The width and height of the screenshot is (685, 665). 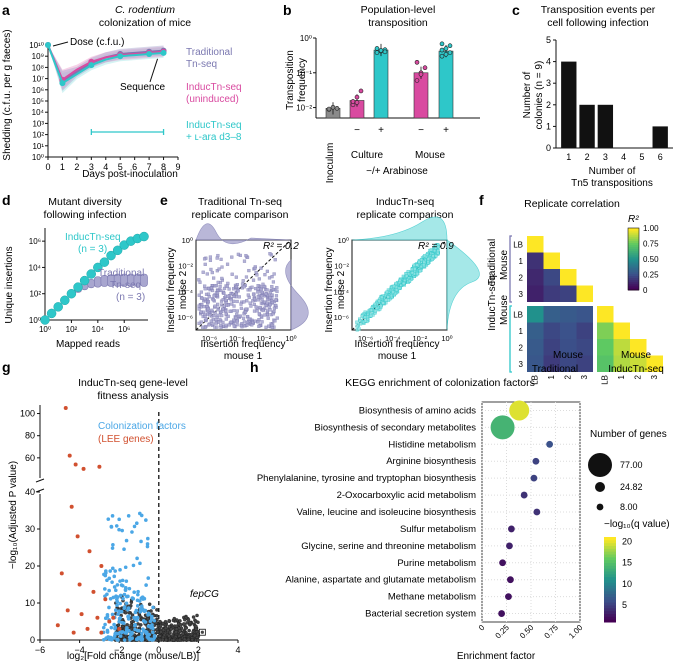 What do you see at coordinates (398, 23) in the screenshot?
I see `panel-b-subtitle: transposition` at bounding box center [398, 23].